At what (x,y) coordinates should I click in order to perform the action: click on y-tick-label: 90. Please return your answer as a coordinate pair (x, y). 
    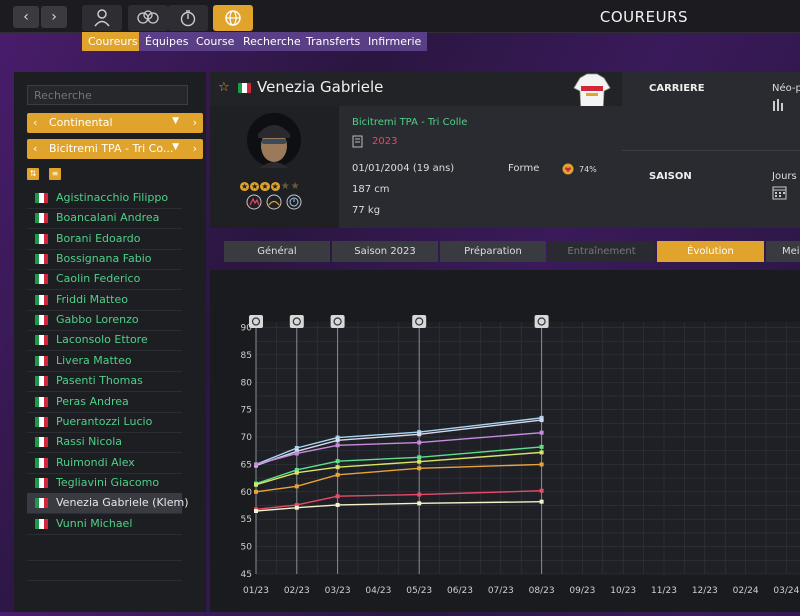
    Looking at the image, I should click on (247, 328).